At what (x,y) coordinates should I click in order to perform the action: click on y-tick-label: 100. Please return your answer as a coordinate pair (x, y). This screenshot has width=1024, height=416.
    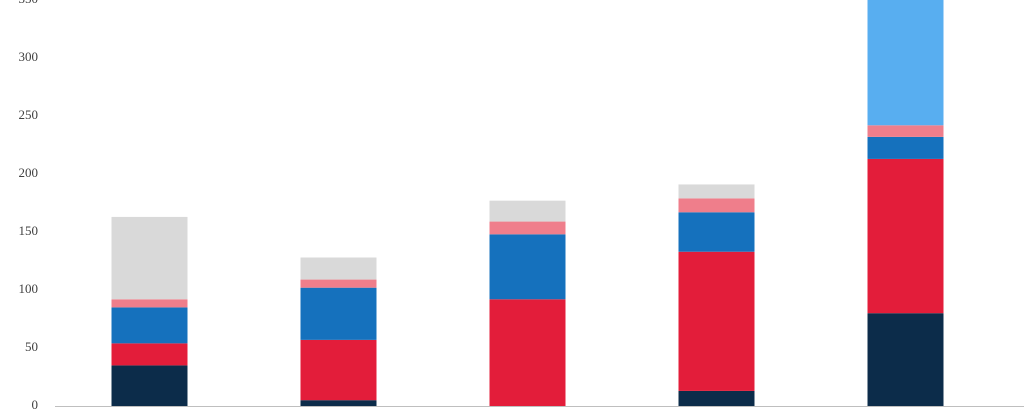
    Looking at the image, I should click on (29, 288).